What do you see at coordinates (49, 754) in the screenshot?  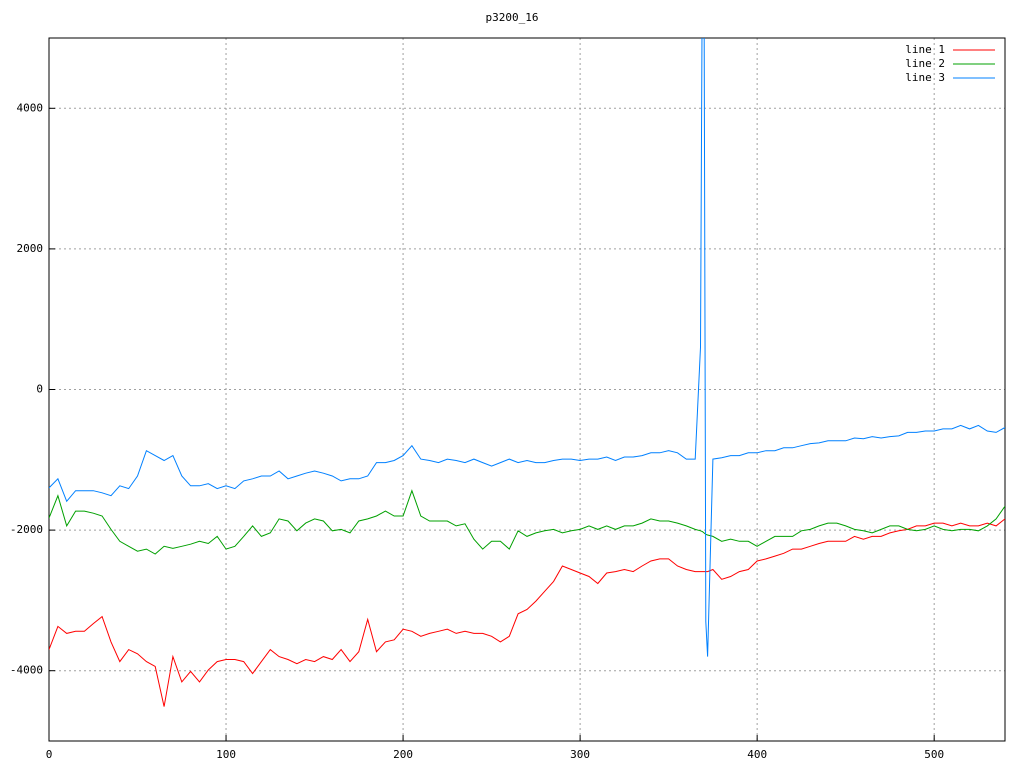 I see `x-tick-label: 0` at bounding box center [49, 754].